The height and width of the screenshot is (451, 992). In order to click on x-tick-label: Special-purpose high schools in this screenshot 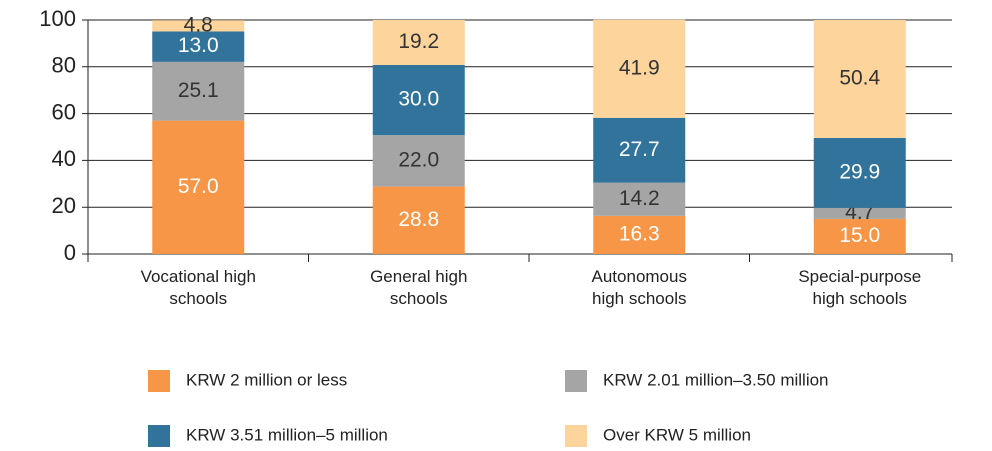, I will do `click(860, 287)`.